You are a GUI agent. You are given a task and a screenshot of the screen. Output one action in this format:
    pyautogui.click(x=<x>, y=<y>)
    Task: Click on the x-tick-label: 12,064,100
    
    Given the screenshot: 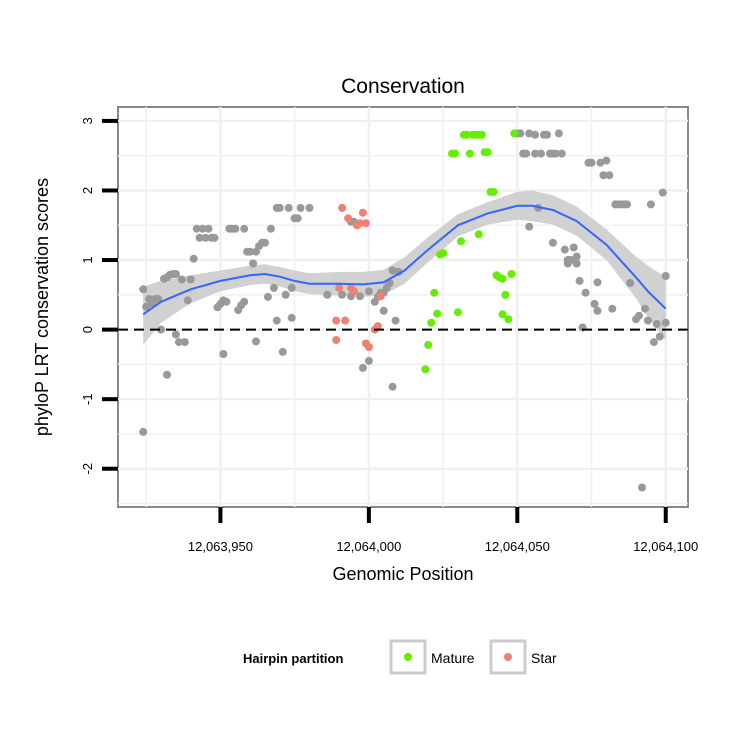 What is the action you would take?
    pyautogui.click(x=665, y=546)
    